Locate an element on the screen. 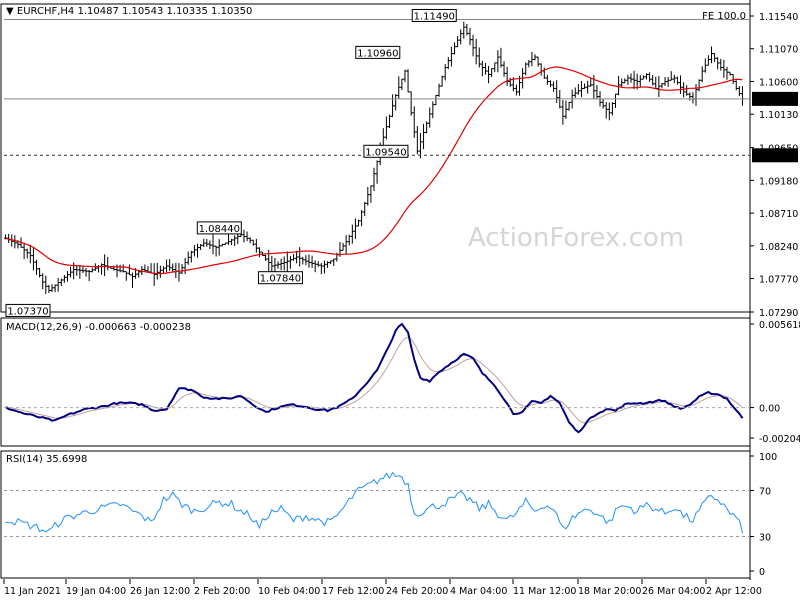 The image size is (800, 600). watermark: ActionForex.com is located at coordinates (576, 238).